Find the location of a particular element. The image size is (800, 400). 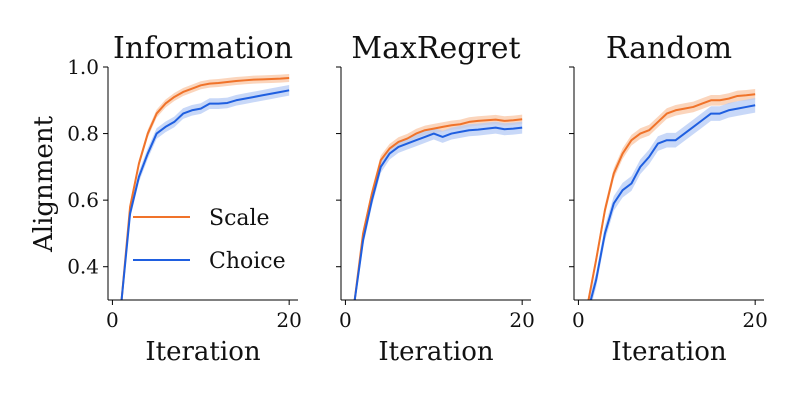

legend-label-scale: Scale is located at coordinates (239, 218).